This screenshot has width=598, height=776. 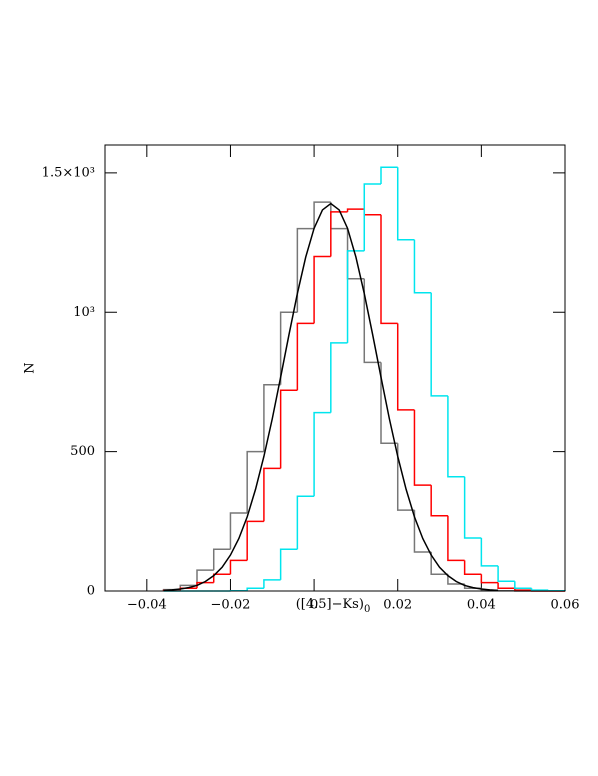 What do you see at coordinates (330, 604) in the screenshot?
I see `x-label-main: ([4.5]−Ks)` at bounding box center [330, 604].